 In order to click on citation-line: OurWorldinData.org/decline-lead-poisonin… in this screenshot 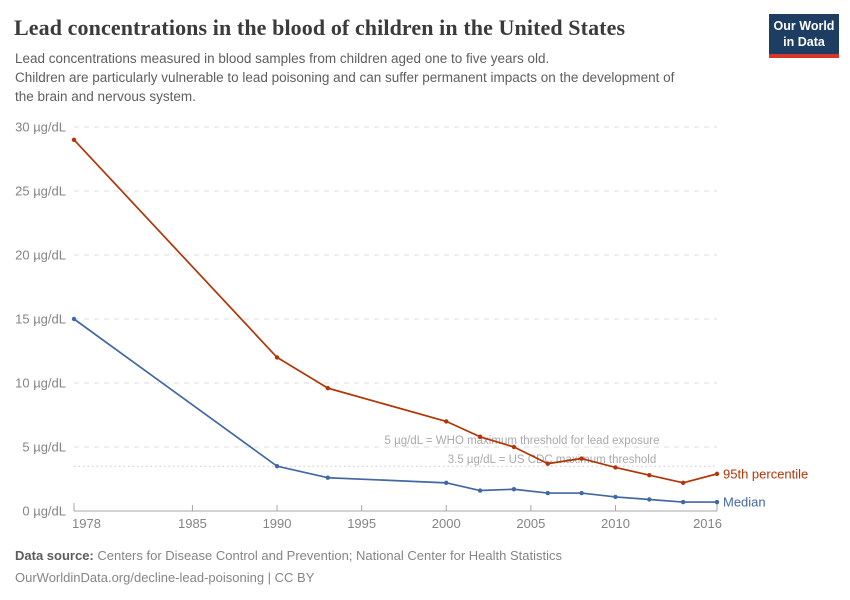, I will do `click(165, 577)`.